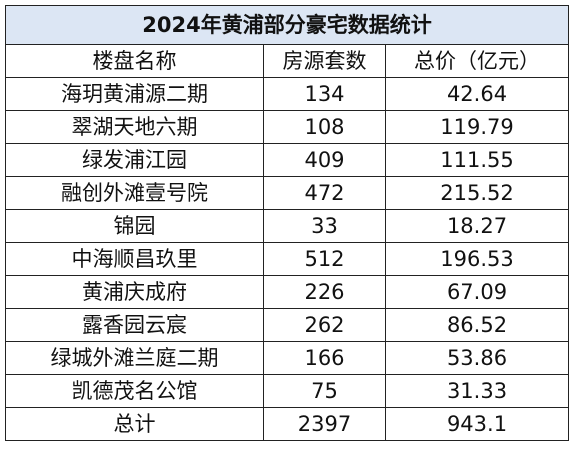 This screenshot has height=451, width=573. What do you see at coordinates (134, 424) in the screenshot?
I see `total-label: 总计` at bounding box center [134, 424].